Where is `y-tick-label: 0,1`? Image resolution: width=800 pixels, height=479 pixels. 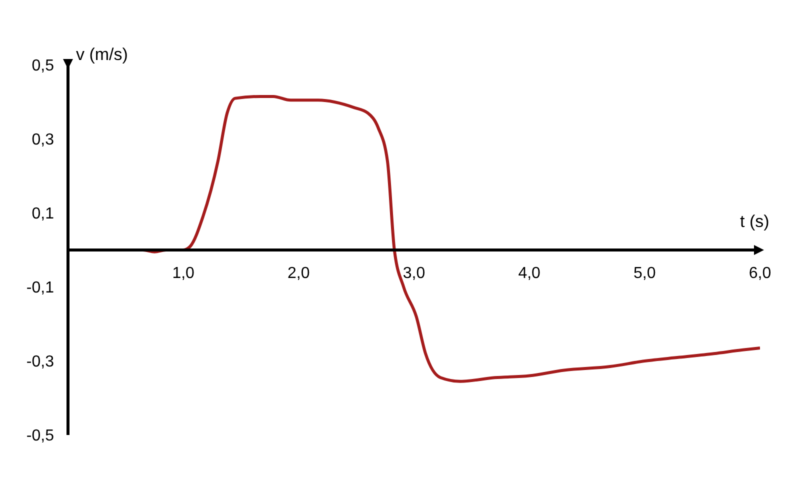
y-tick-label: 0,1 is located at coordinates (43, 214).